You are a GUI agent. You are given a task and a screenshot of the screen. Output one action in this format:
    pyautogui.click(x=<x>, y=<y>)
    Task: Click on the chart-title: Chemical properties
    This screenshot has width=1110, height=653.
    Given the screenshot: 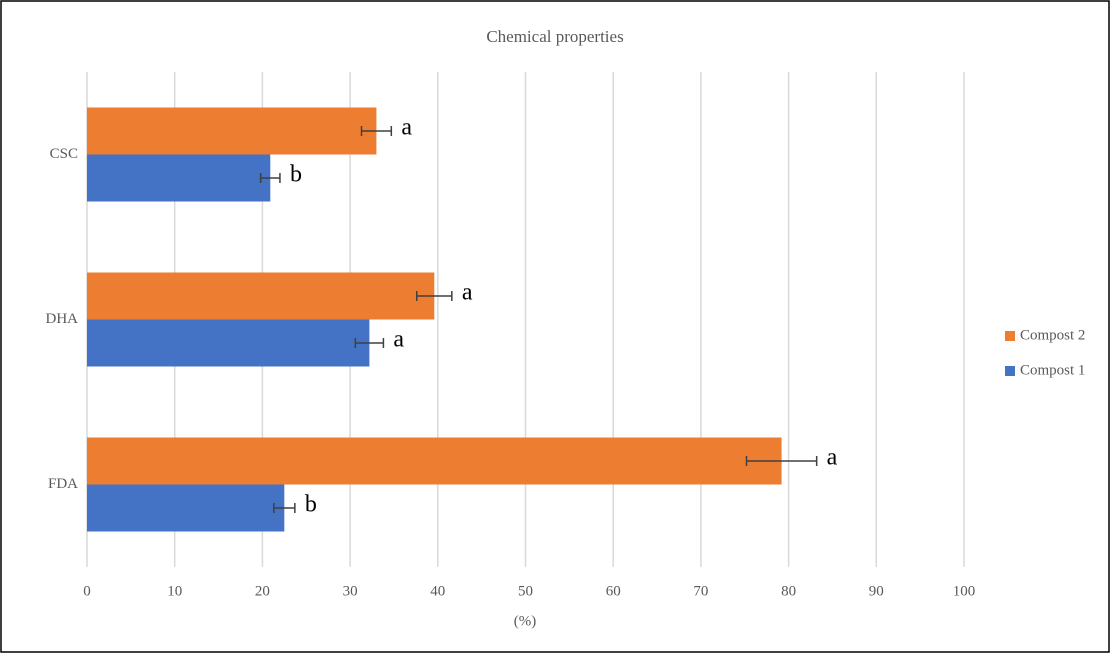 What is the action you would take?
    pyautogui.click(x=554, y=36)
    